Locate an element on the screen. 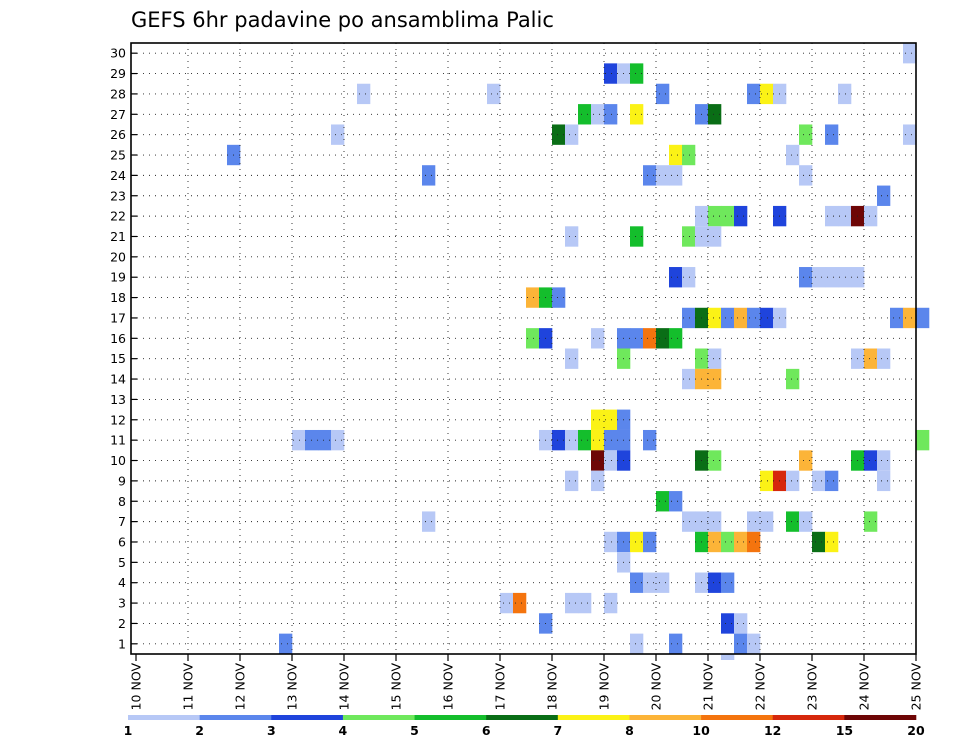 The width and height of the screenshot is (960, 742). x-tick-label: 22 NOV is located at coordinates (760, 687).